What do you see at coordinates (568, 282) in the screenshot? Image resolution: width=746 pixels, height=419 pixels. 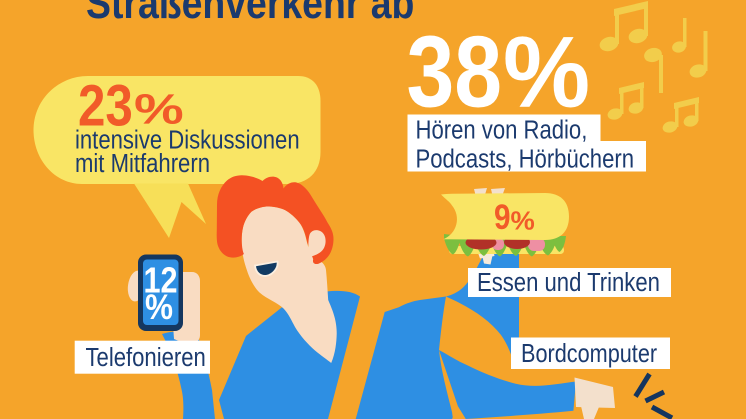 I see `svg-text: Essen und Trinken` at bounding box center [568, 282].